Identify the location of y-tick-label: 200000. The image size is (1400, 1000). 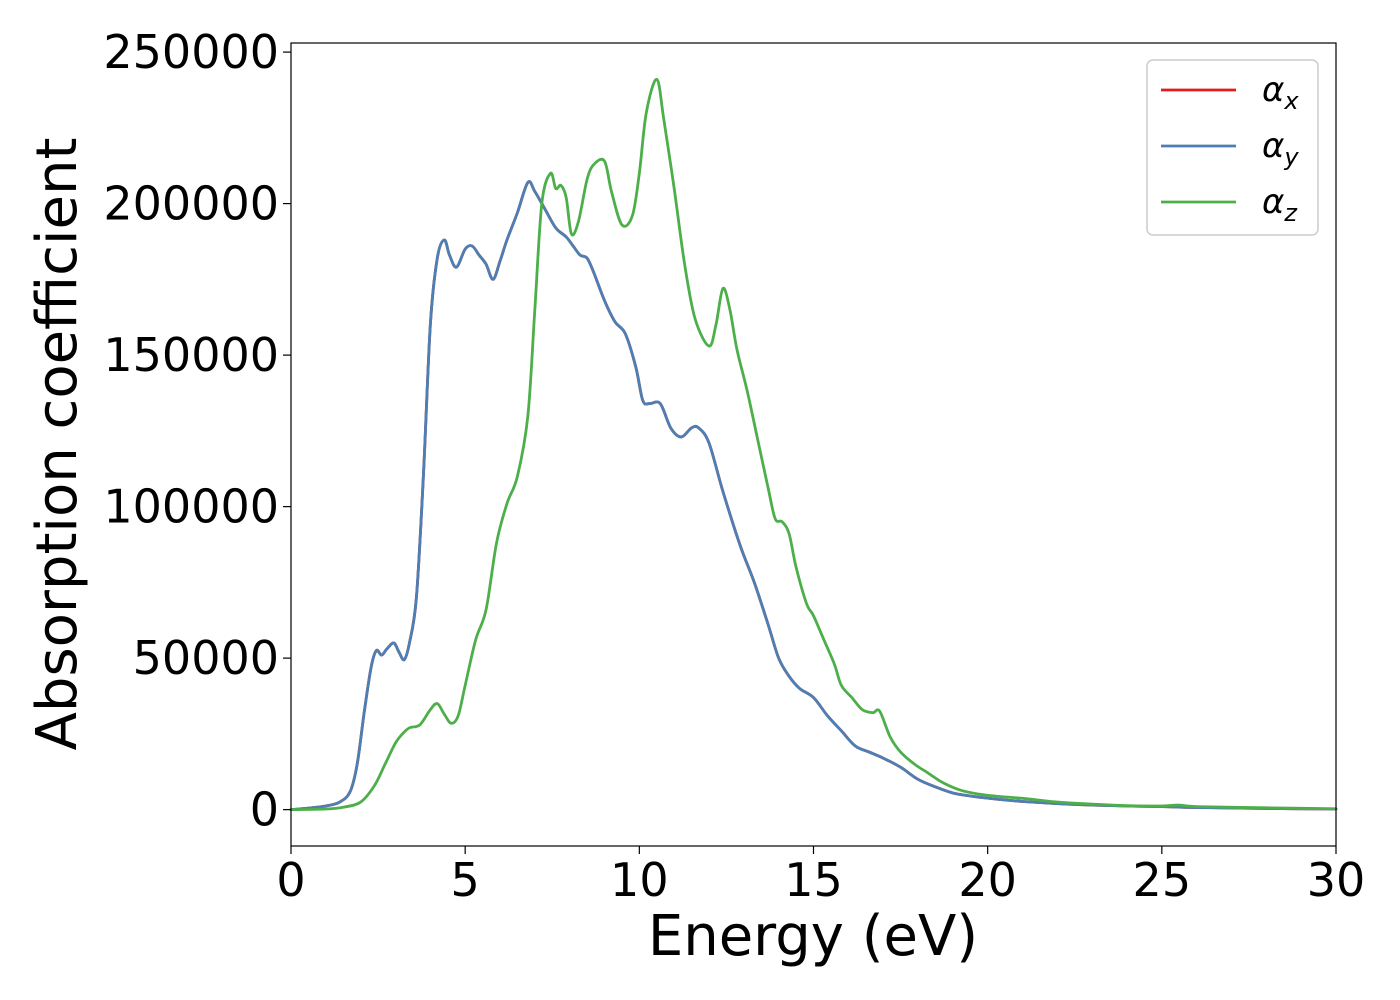
(191, 204).